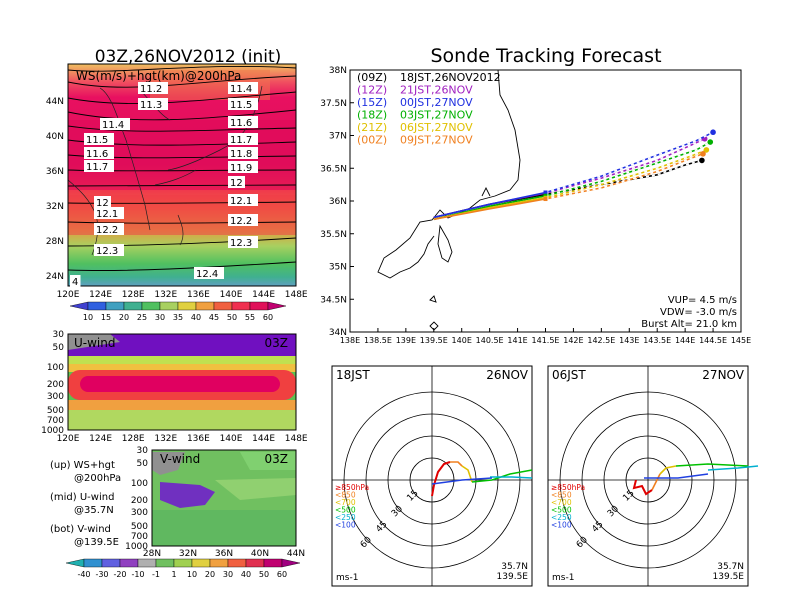 The height and width of the screenshot is (616, 792). What do you see at coordinates (337, 202) in the screenshot?
I see `track-lat-ticks: 38N 37.5N 37N 36.5N 36N 35.5N 35N 34.5N 34N` at bounding box center [337, 202].